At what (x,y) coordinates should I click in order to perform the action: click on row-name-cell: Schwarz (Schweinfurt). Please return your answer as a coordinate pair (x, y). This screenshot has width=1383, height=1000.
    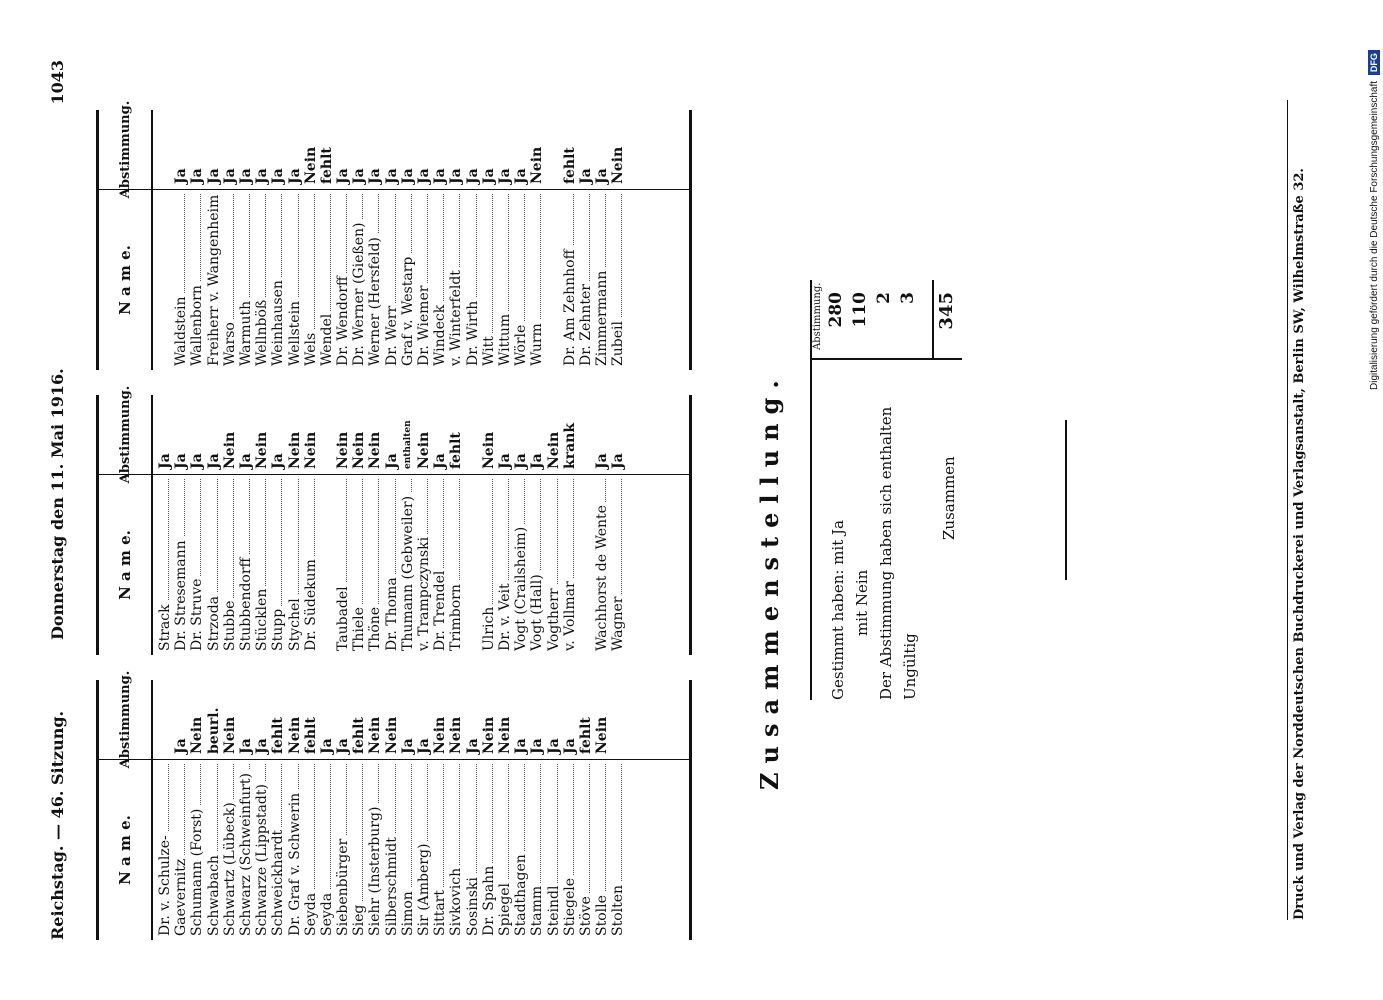
    Looking at the image, I should click on (245, 849).